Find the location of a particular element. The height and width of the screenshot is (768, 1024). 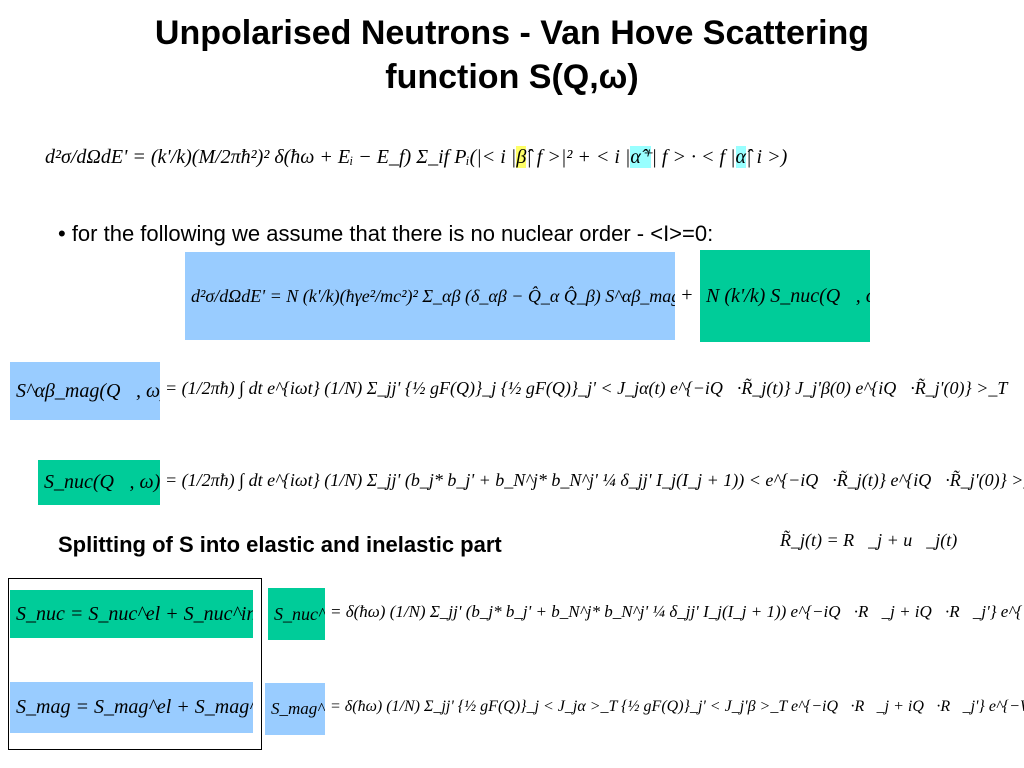

eq-lhs: S_nuc(Q⃗, ω) is located at coordinates (99, 482).